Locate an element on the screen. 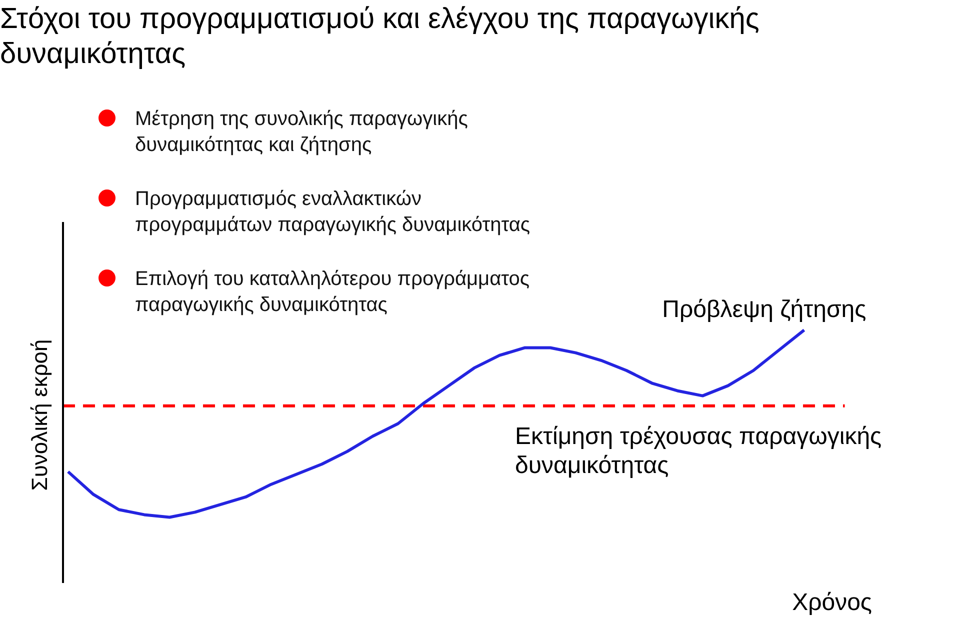  chart-title: Στόχοι του προγραμματισμού και ελέγχου της παραγωγικής δυναμικότητας is located at coordinates (380, 37).